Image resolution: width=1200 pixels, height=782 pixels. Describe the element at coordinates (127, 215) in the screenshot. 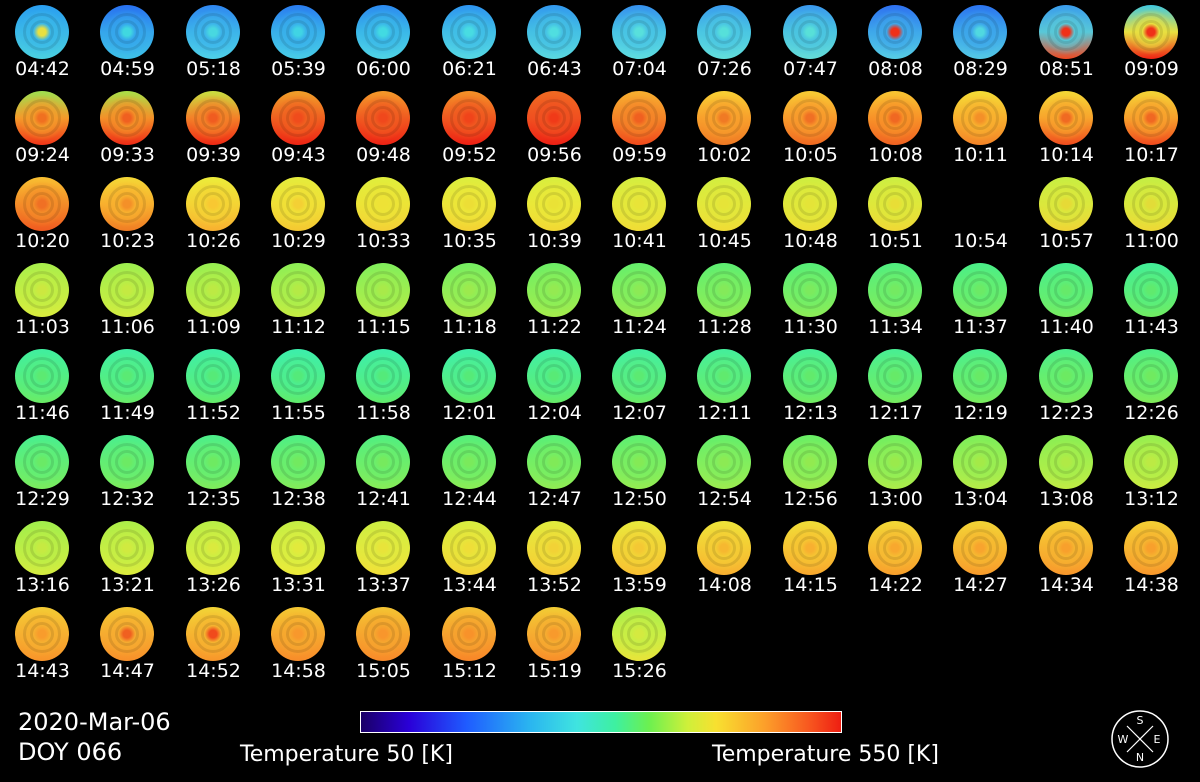

I see `thermal-frame: 10:23` at that location.